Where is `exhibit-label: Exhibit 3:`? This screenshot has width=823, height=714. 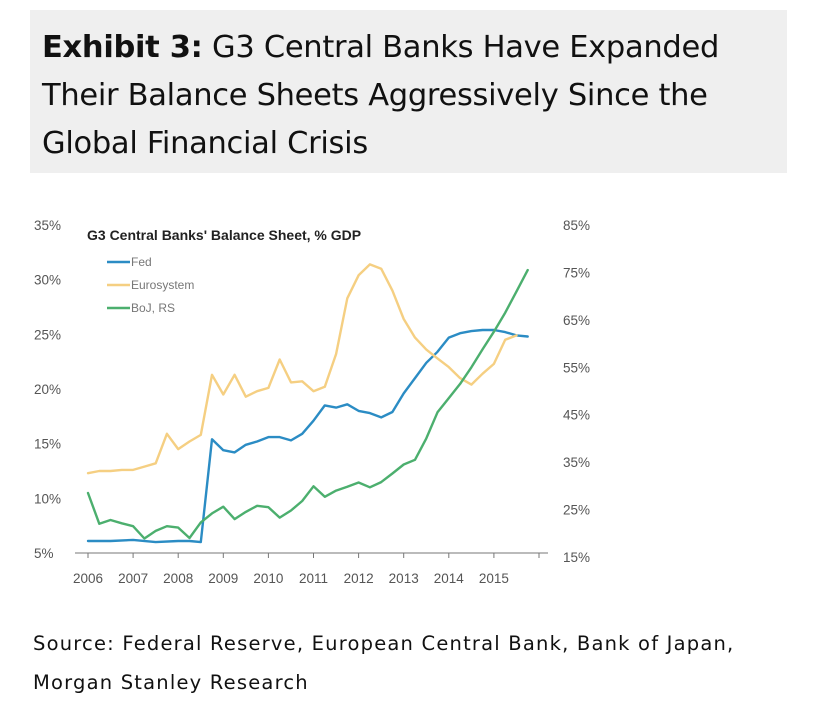 exhibit-label: Exhibit 3: is located at coordinates (122, 47).